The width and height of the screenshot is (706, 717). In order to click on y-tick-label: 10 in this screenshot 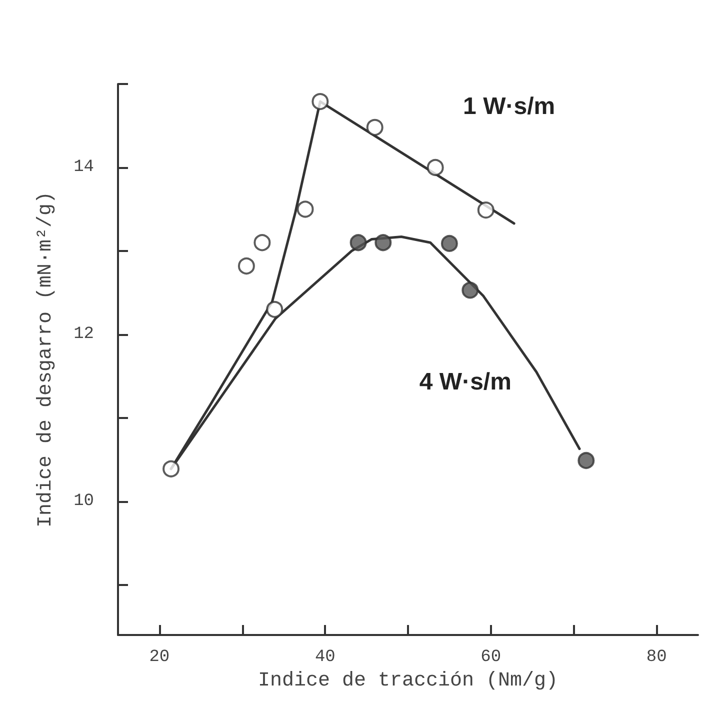, I will do `click(84, 501)`.